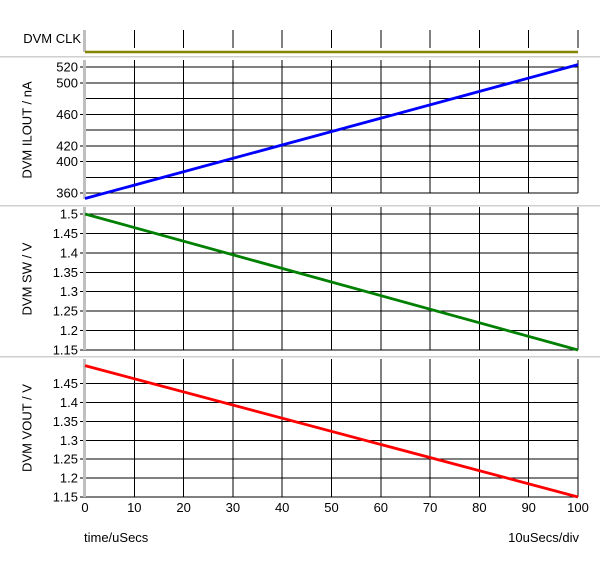  Describe the element at coordinates (578, 507) in the screenshot. I see `x-tick-label: 100` at that location.